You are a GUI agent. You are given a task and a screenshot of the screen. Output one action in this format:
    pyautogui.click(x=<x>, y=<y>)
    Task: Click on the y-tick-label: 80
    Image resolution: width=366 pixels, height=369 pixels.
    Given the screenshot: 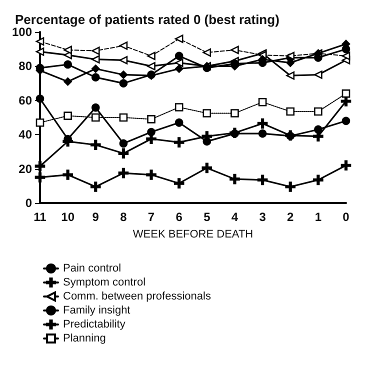 What is the action you would take?
    pyautogui.click(x=25, y=66)
    